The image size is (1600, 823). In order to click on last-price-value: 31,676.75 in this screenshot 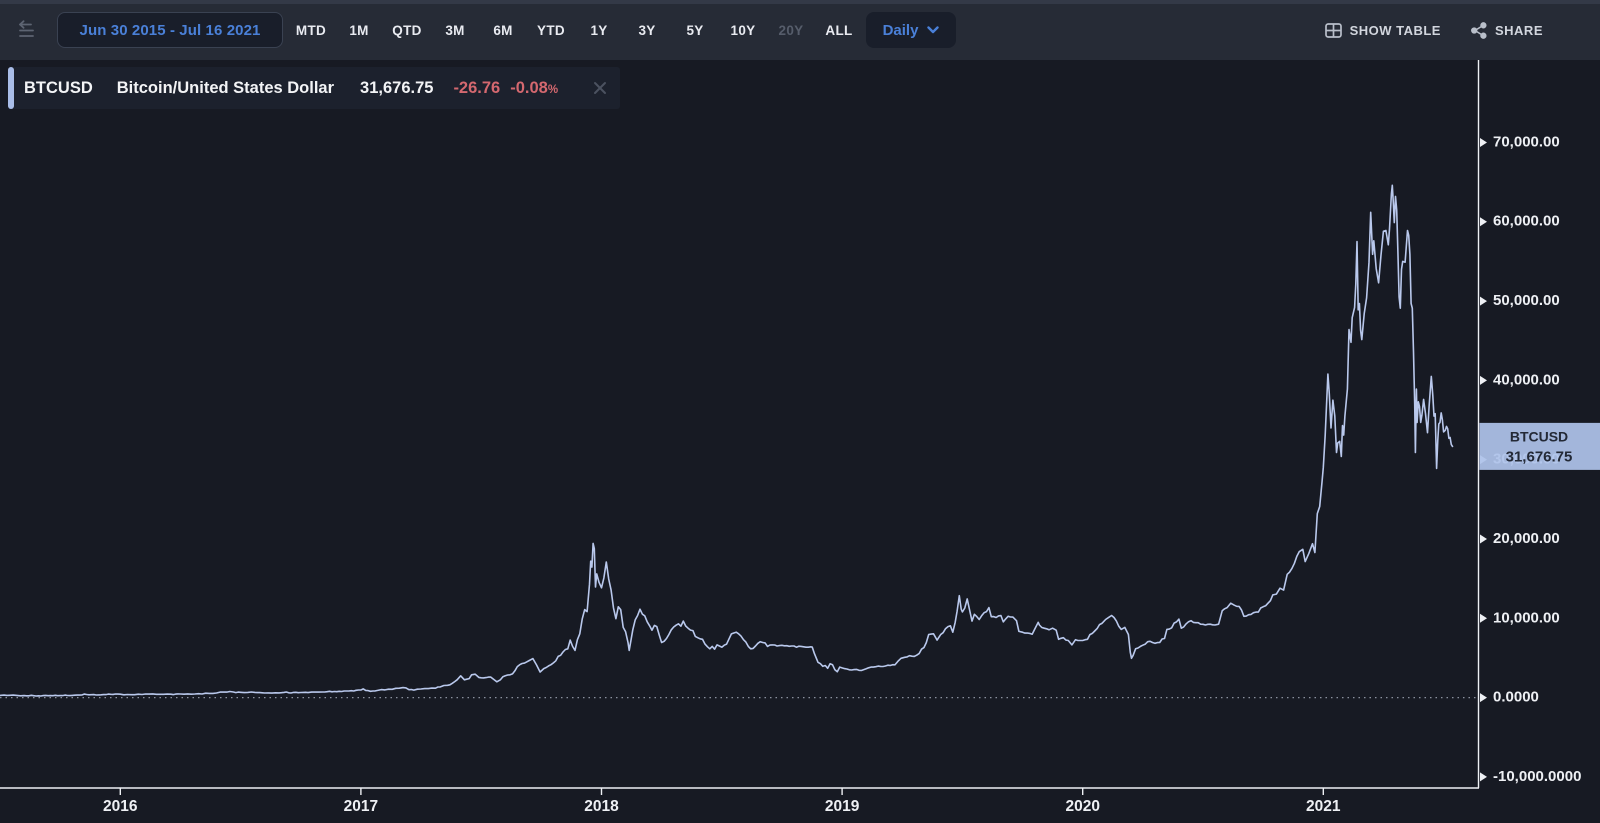, I will do `click(1539, 456)`.